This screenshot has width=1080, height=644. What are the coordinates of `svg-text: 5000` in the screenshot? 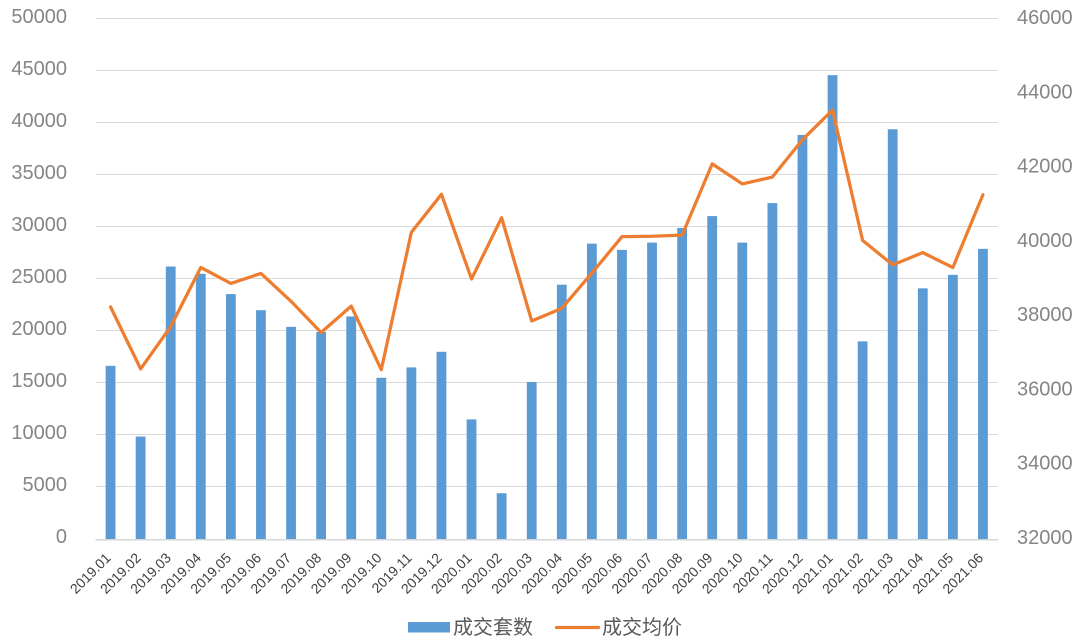 It's located at (45, 485).